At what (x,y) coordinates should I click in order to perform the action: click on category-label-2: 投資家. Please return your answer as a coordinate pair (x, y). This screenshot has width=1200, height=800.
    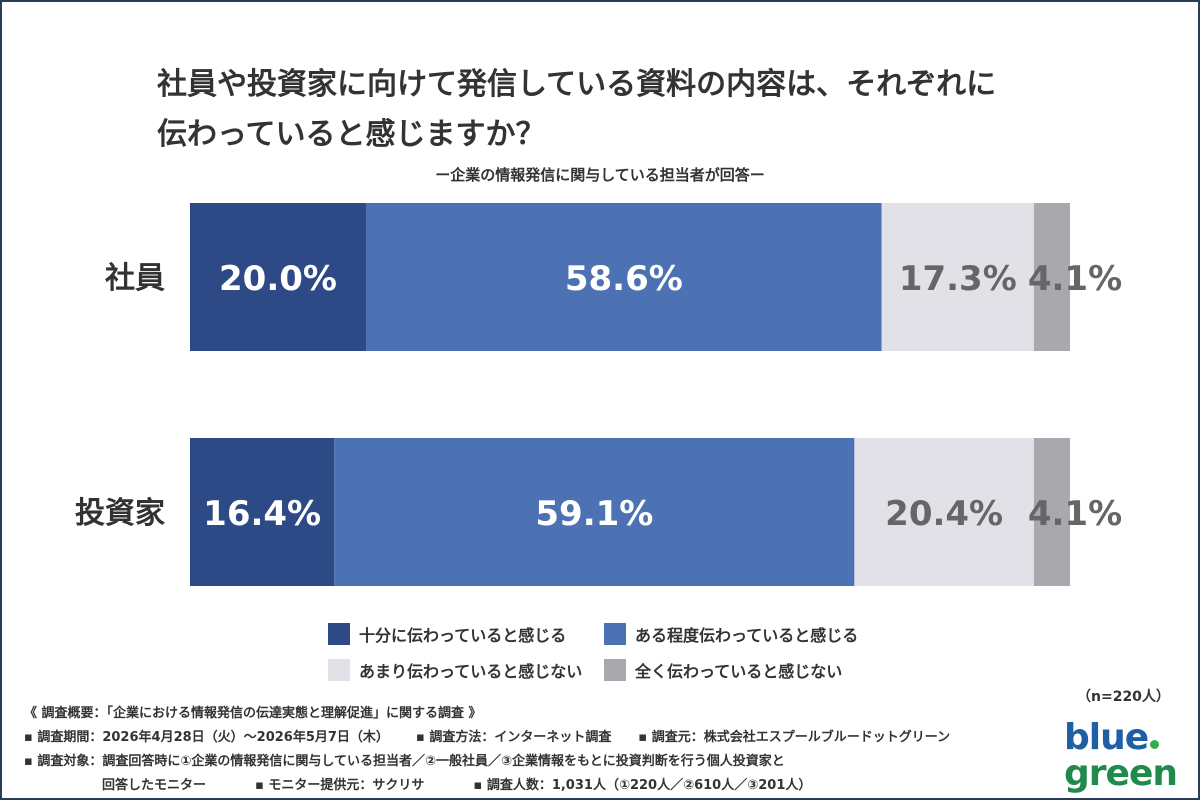
    Looking at the image, I should click on (120, 513).